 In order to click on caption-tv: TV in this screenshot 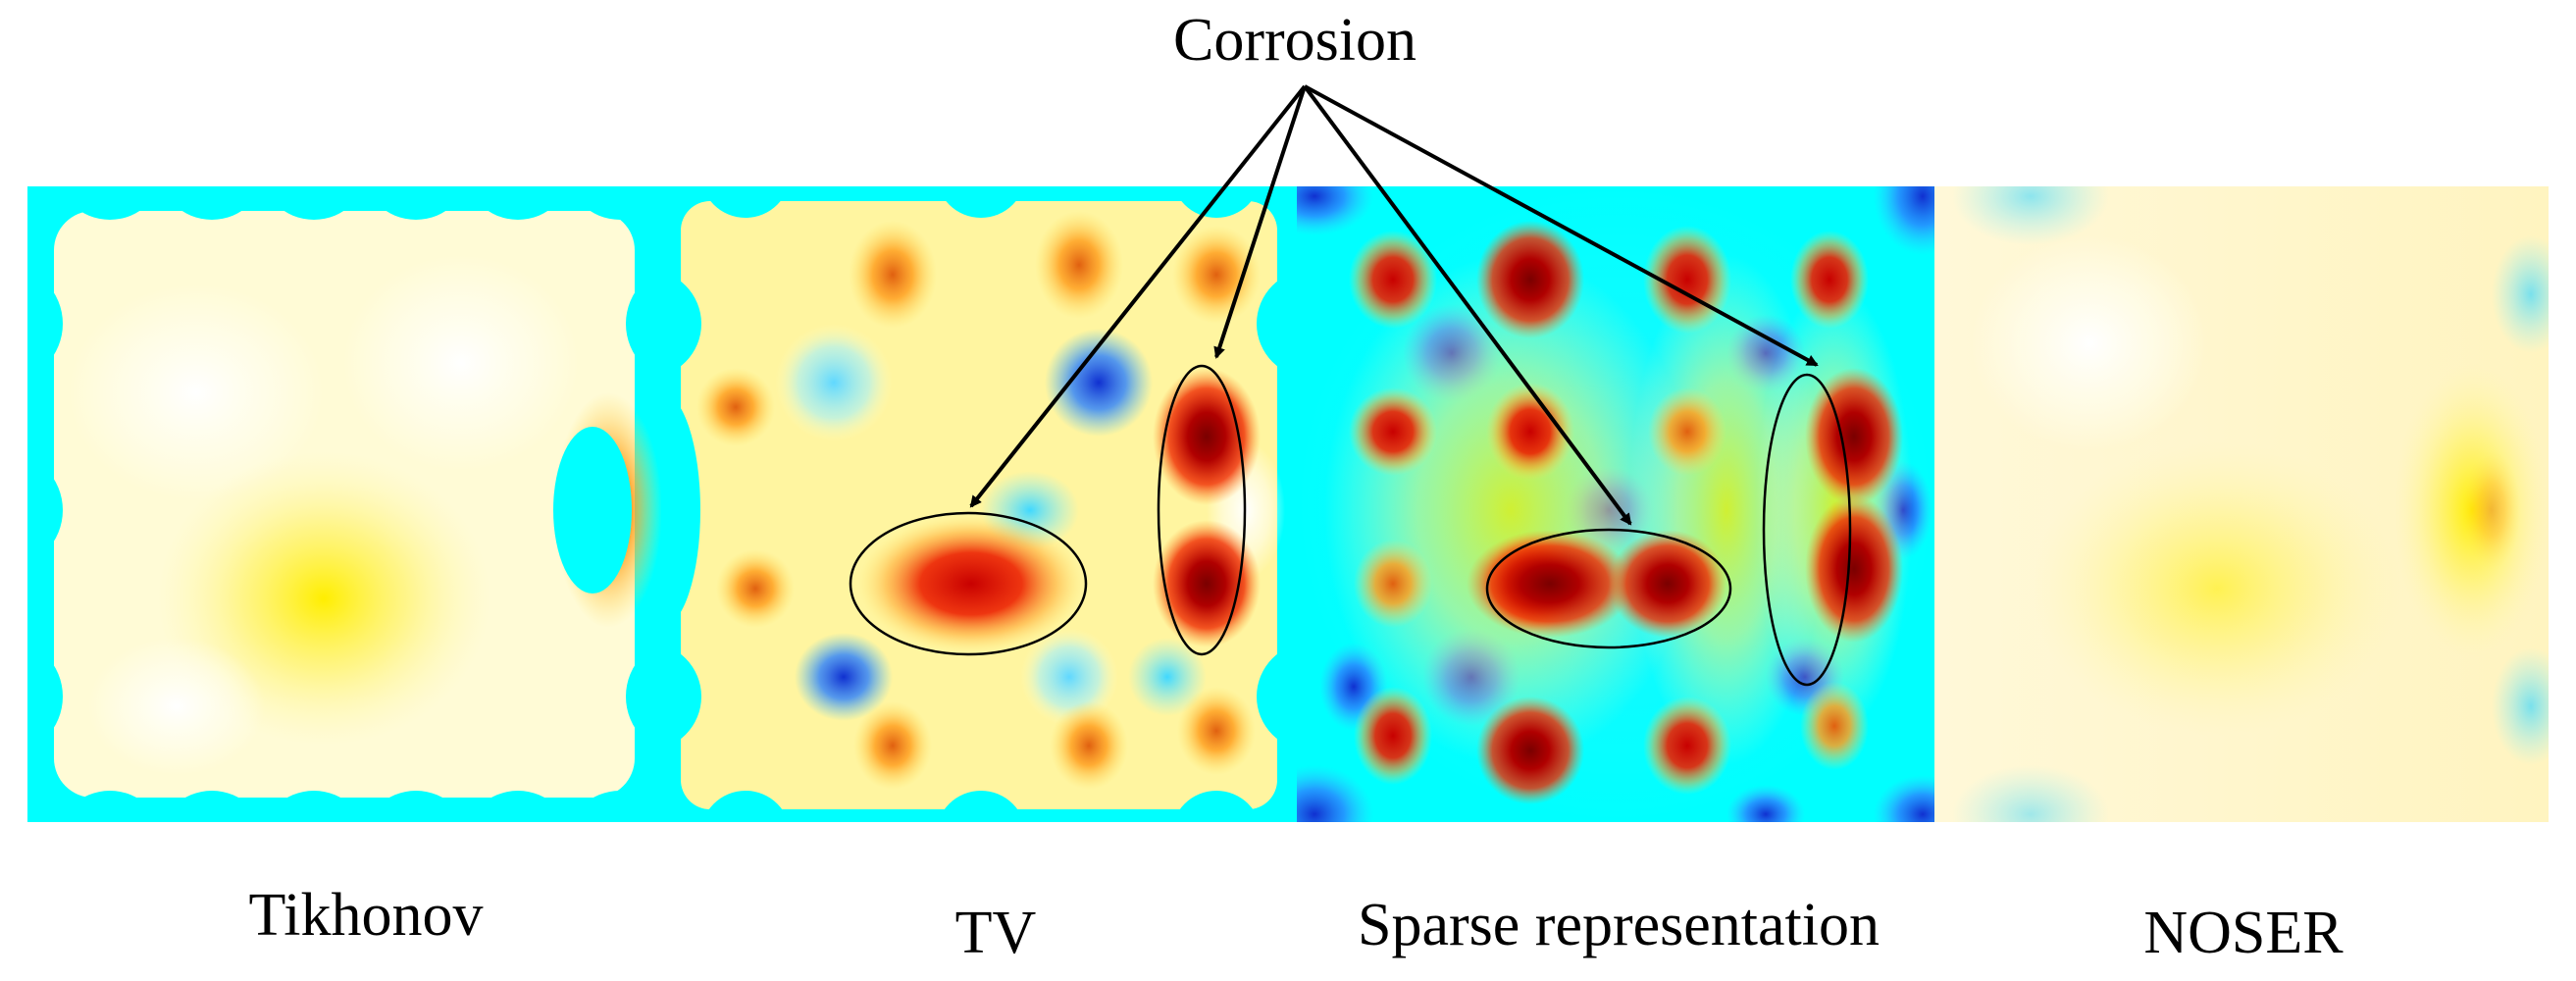, I will do `click(995, 933)`.